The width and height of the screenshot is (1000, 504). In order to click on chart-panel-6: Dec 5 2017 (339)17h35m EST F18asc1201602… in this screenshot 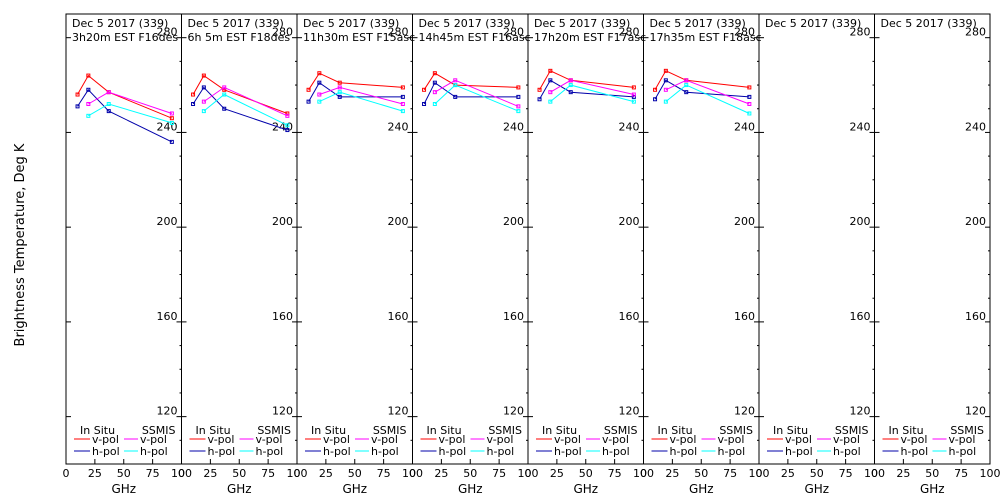, I will do `click(705, 255)`.